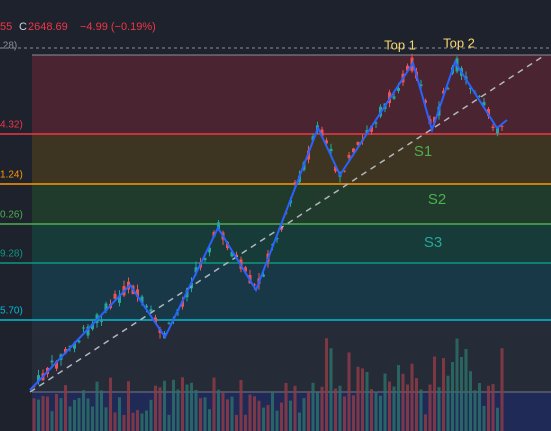 The height and width of the screenshot is (431, 551). Describe the element at coordinates (6, 27) in the screenshot. I see `open-fragment: 55` at that location.